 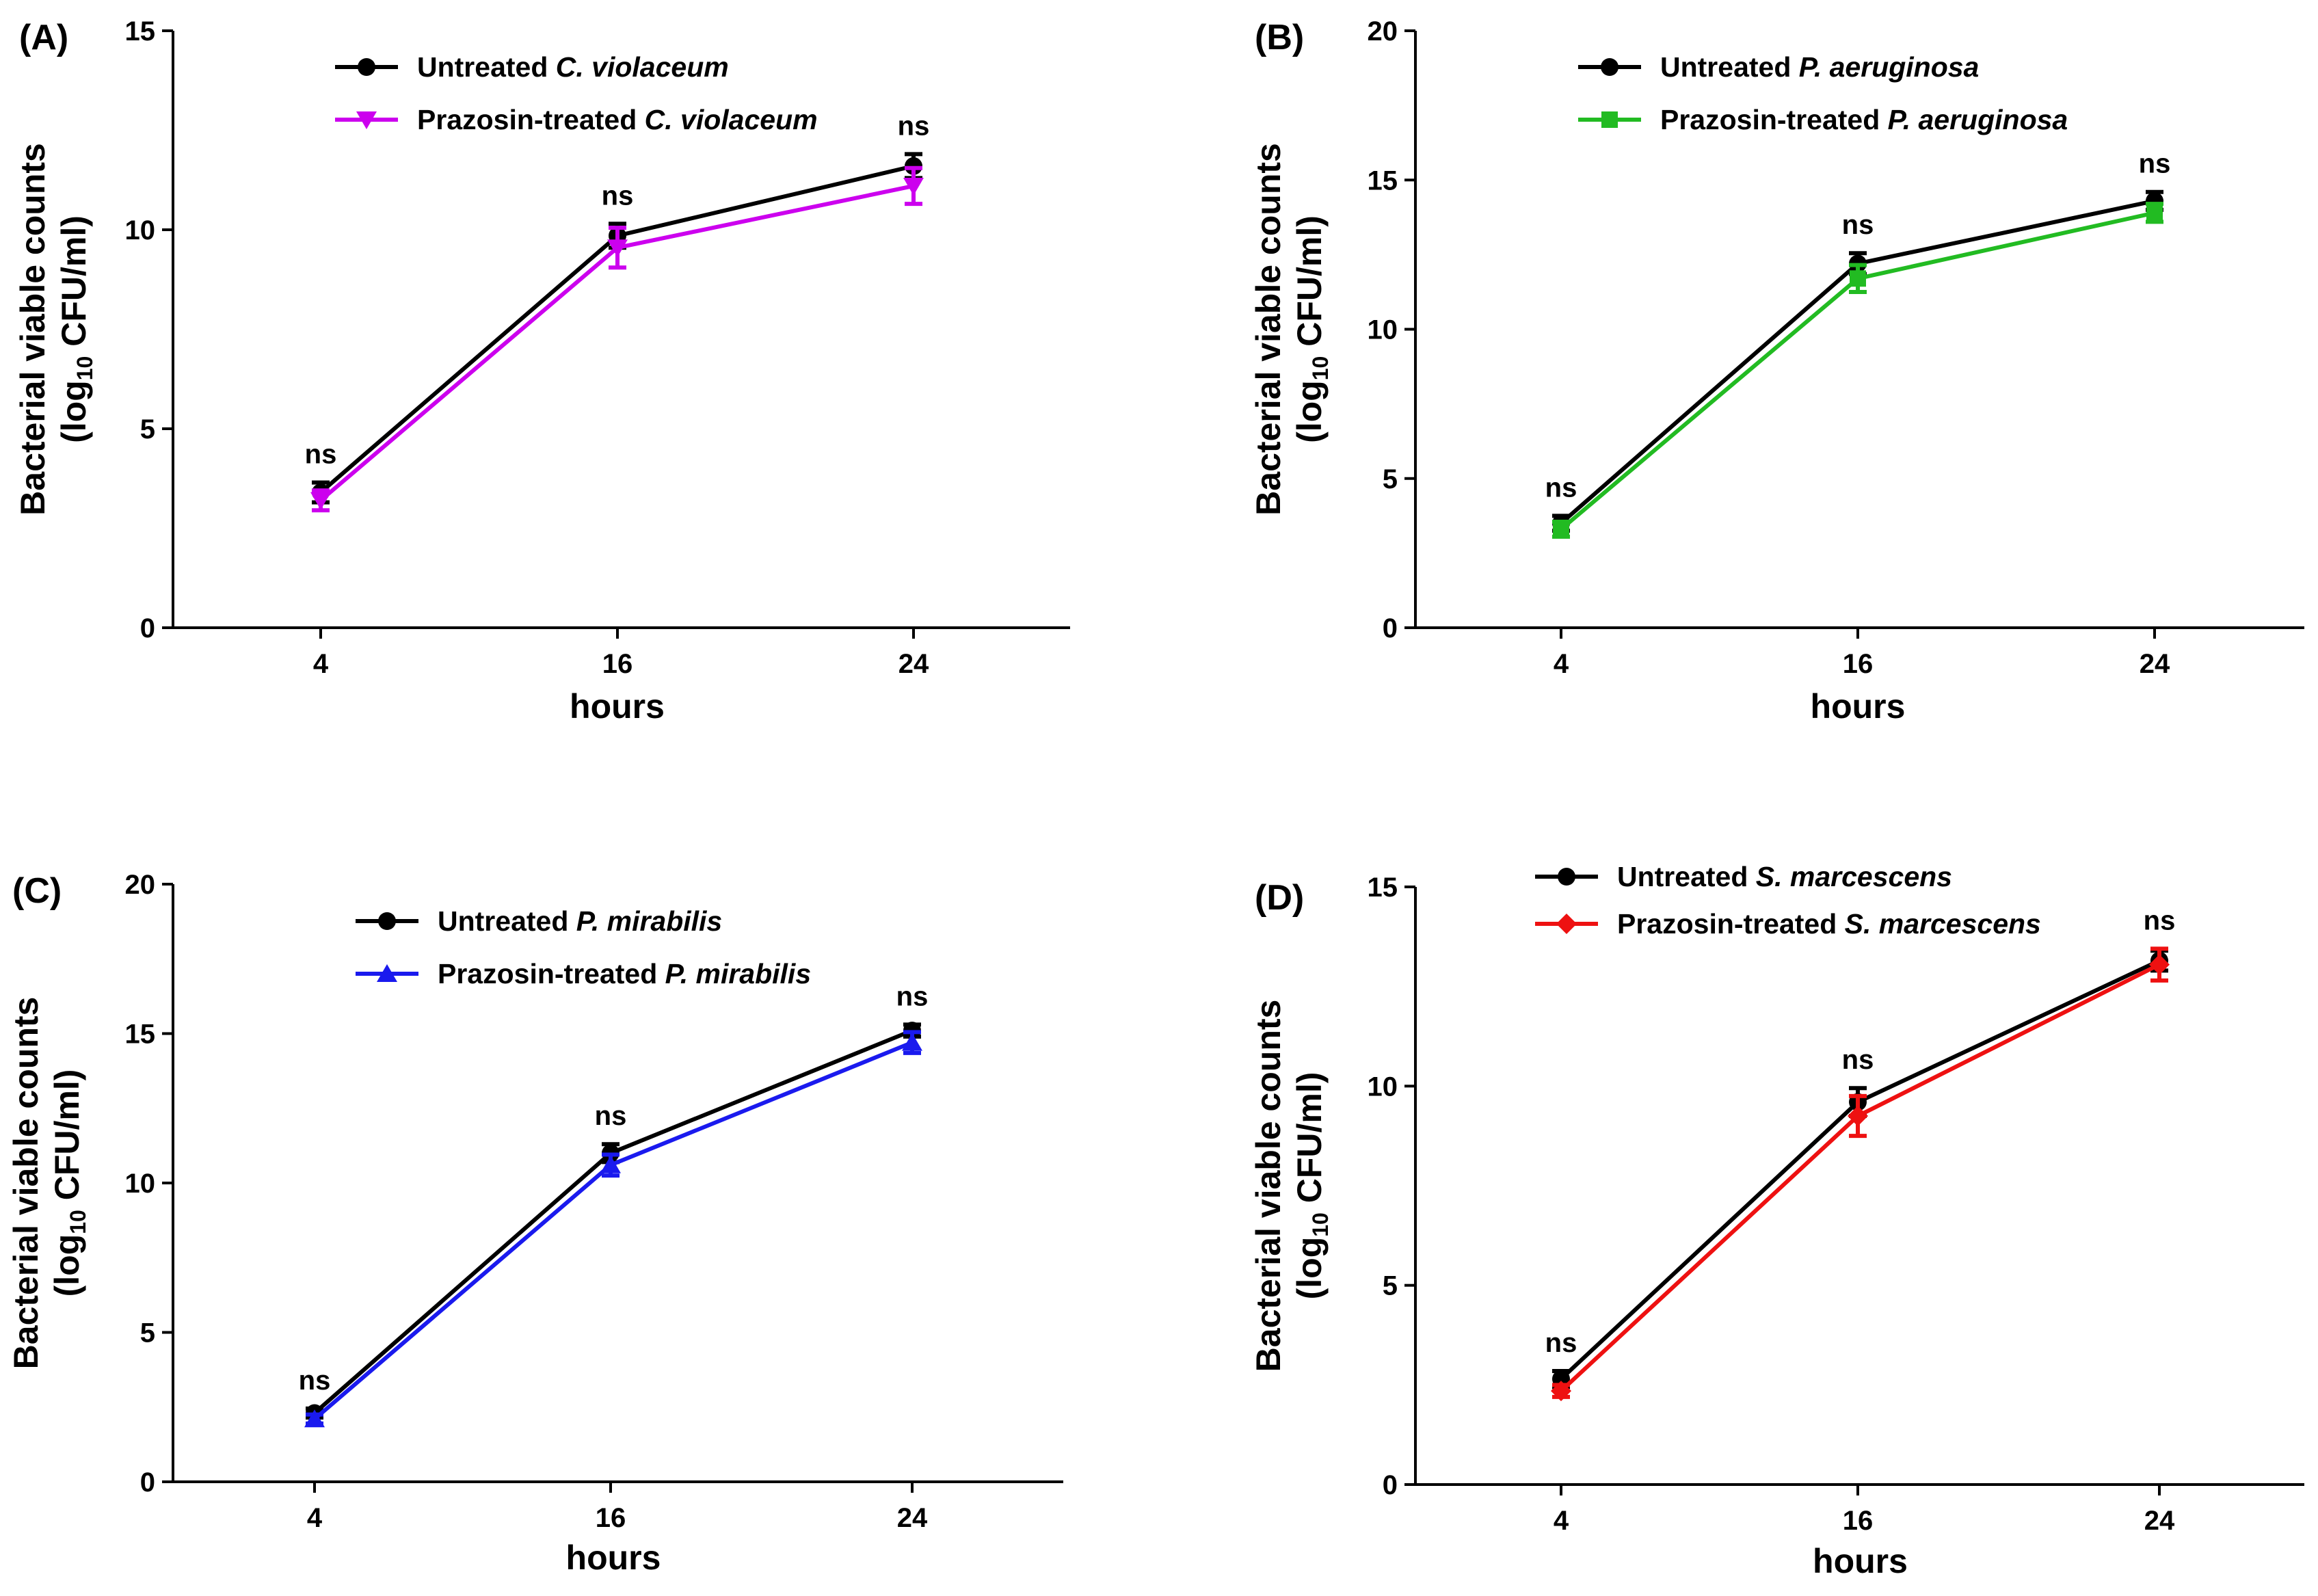 What do you see at coordinates (37, 891) in the screenshot?
I see `panel-label: (C)` at bounding box center [37, 891].